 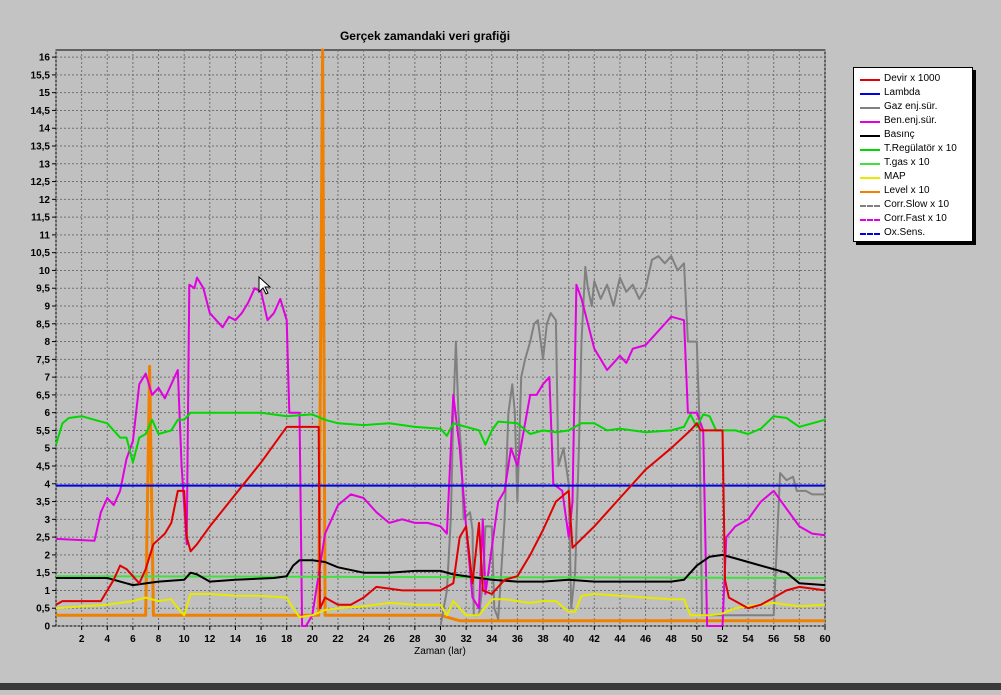 What do you see at coordinates (912, 78) in the screenshot?
I see `legend-label: Devir x 1000` at bounding box center [912, 78].